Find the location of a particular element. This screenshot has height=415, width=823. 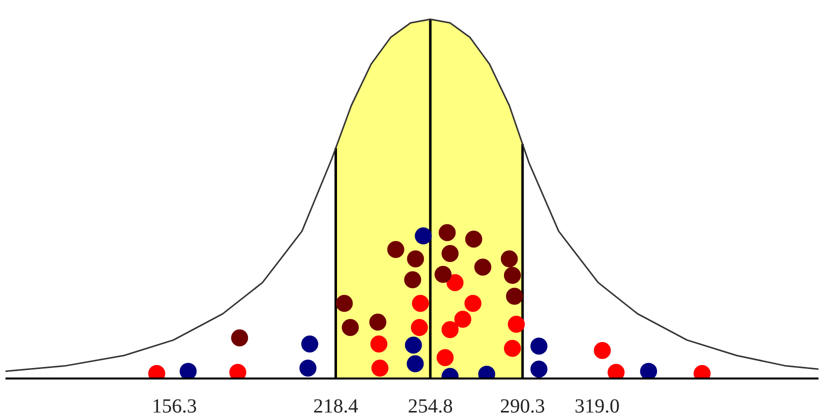

x-tick-label: 254.8 is located at coordinates (430, 405).